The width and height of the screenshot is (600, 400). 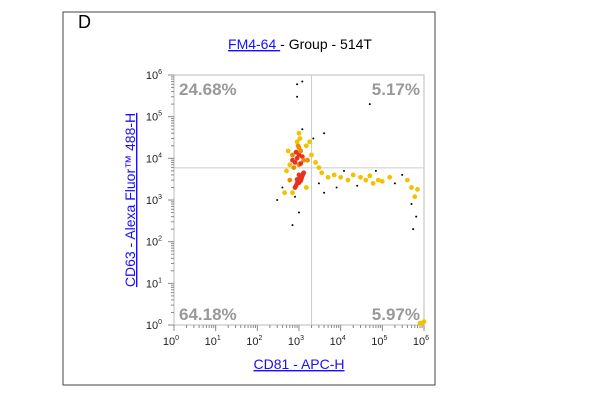 I want to click on y-tick-label: 10², so click(x=154, y=242).